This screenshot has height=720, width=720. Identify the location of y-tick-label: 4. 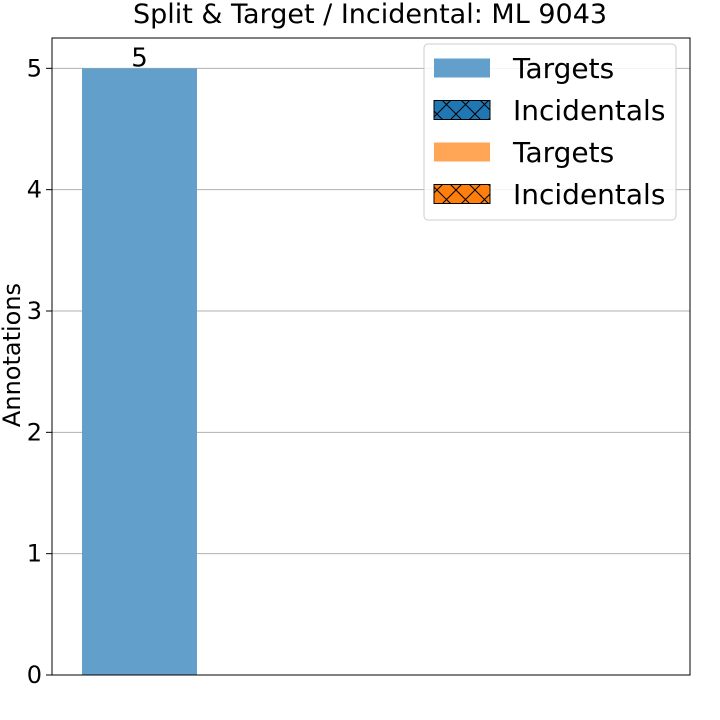
(34, 190).